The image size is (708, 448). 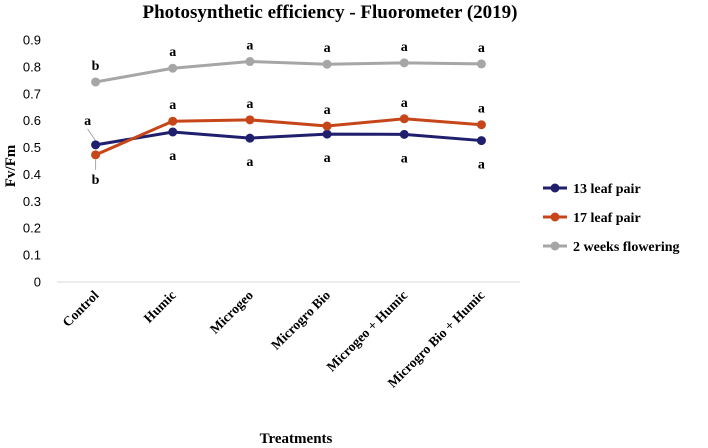 What do you see at coordinates (626, 247) in the screenshot?
I see `legend-label: 2 weeks flowering` at bounding box center [626, 247].